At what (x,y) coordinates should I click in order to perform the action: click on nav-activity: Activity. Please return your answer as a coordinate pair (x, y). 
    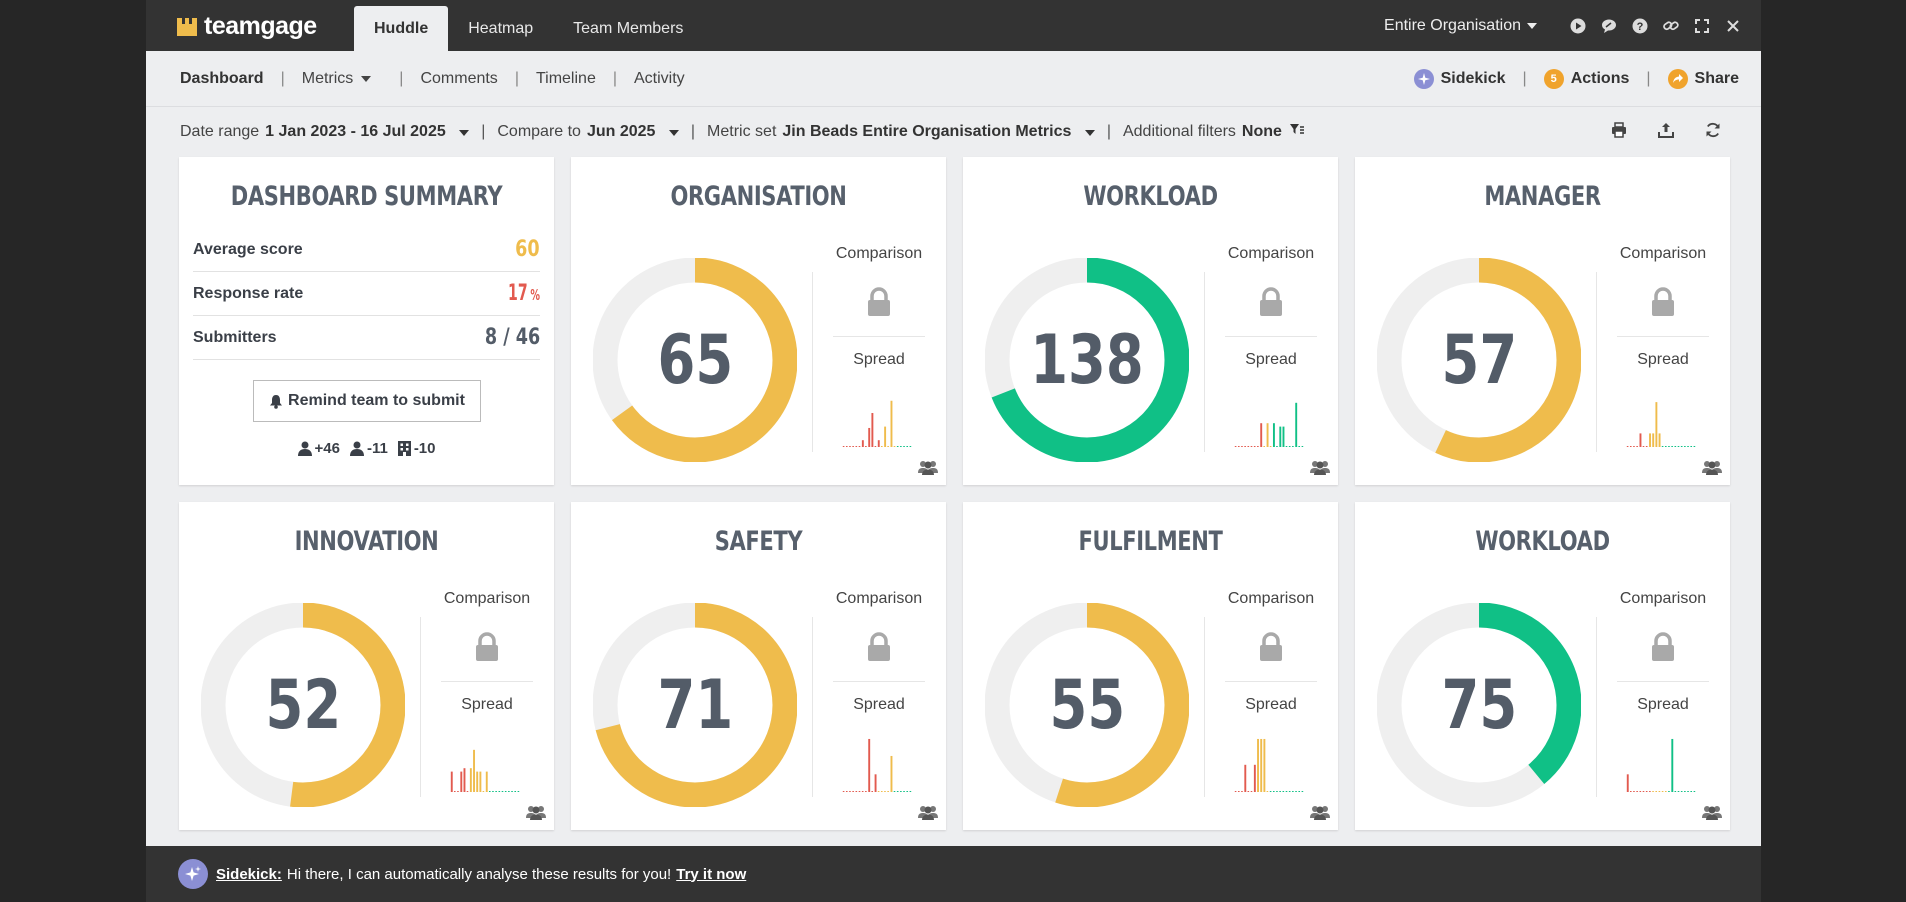
    Looking at the image, I should click on (659, 78).